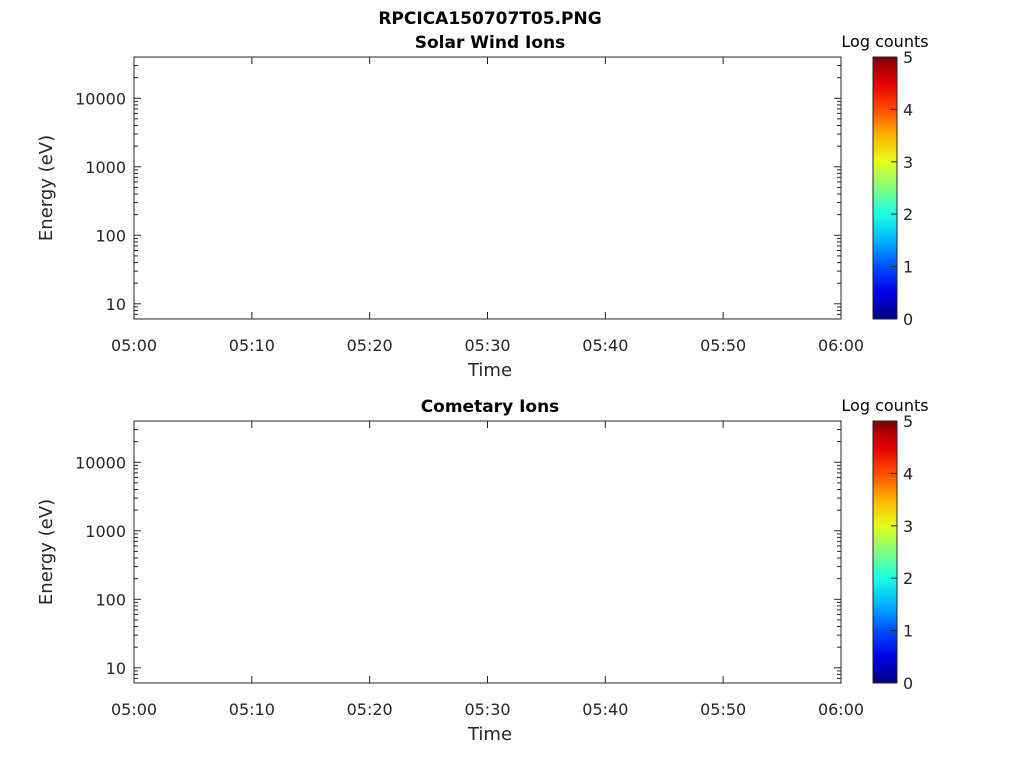 This screenshot has height=768, width=1024. I want to click on colorbar-label-cometary: Log counts, so click(884, 405).